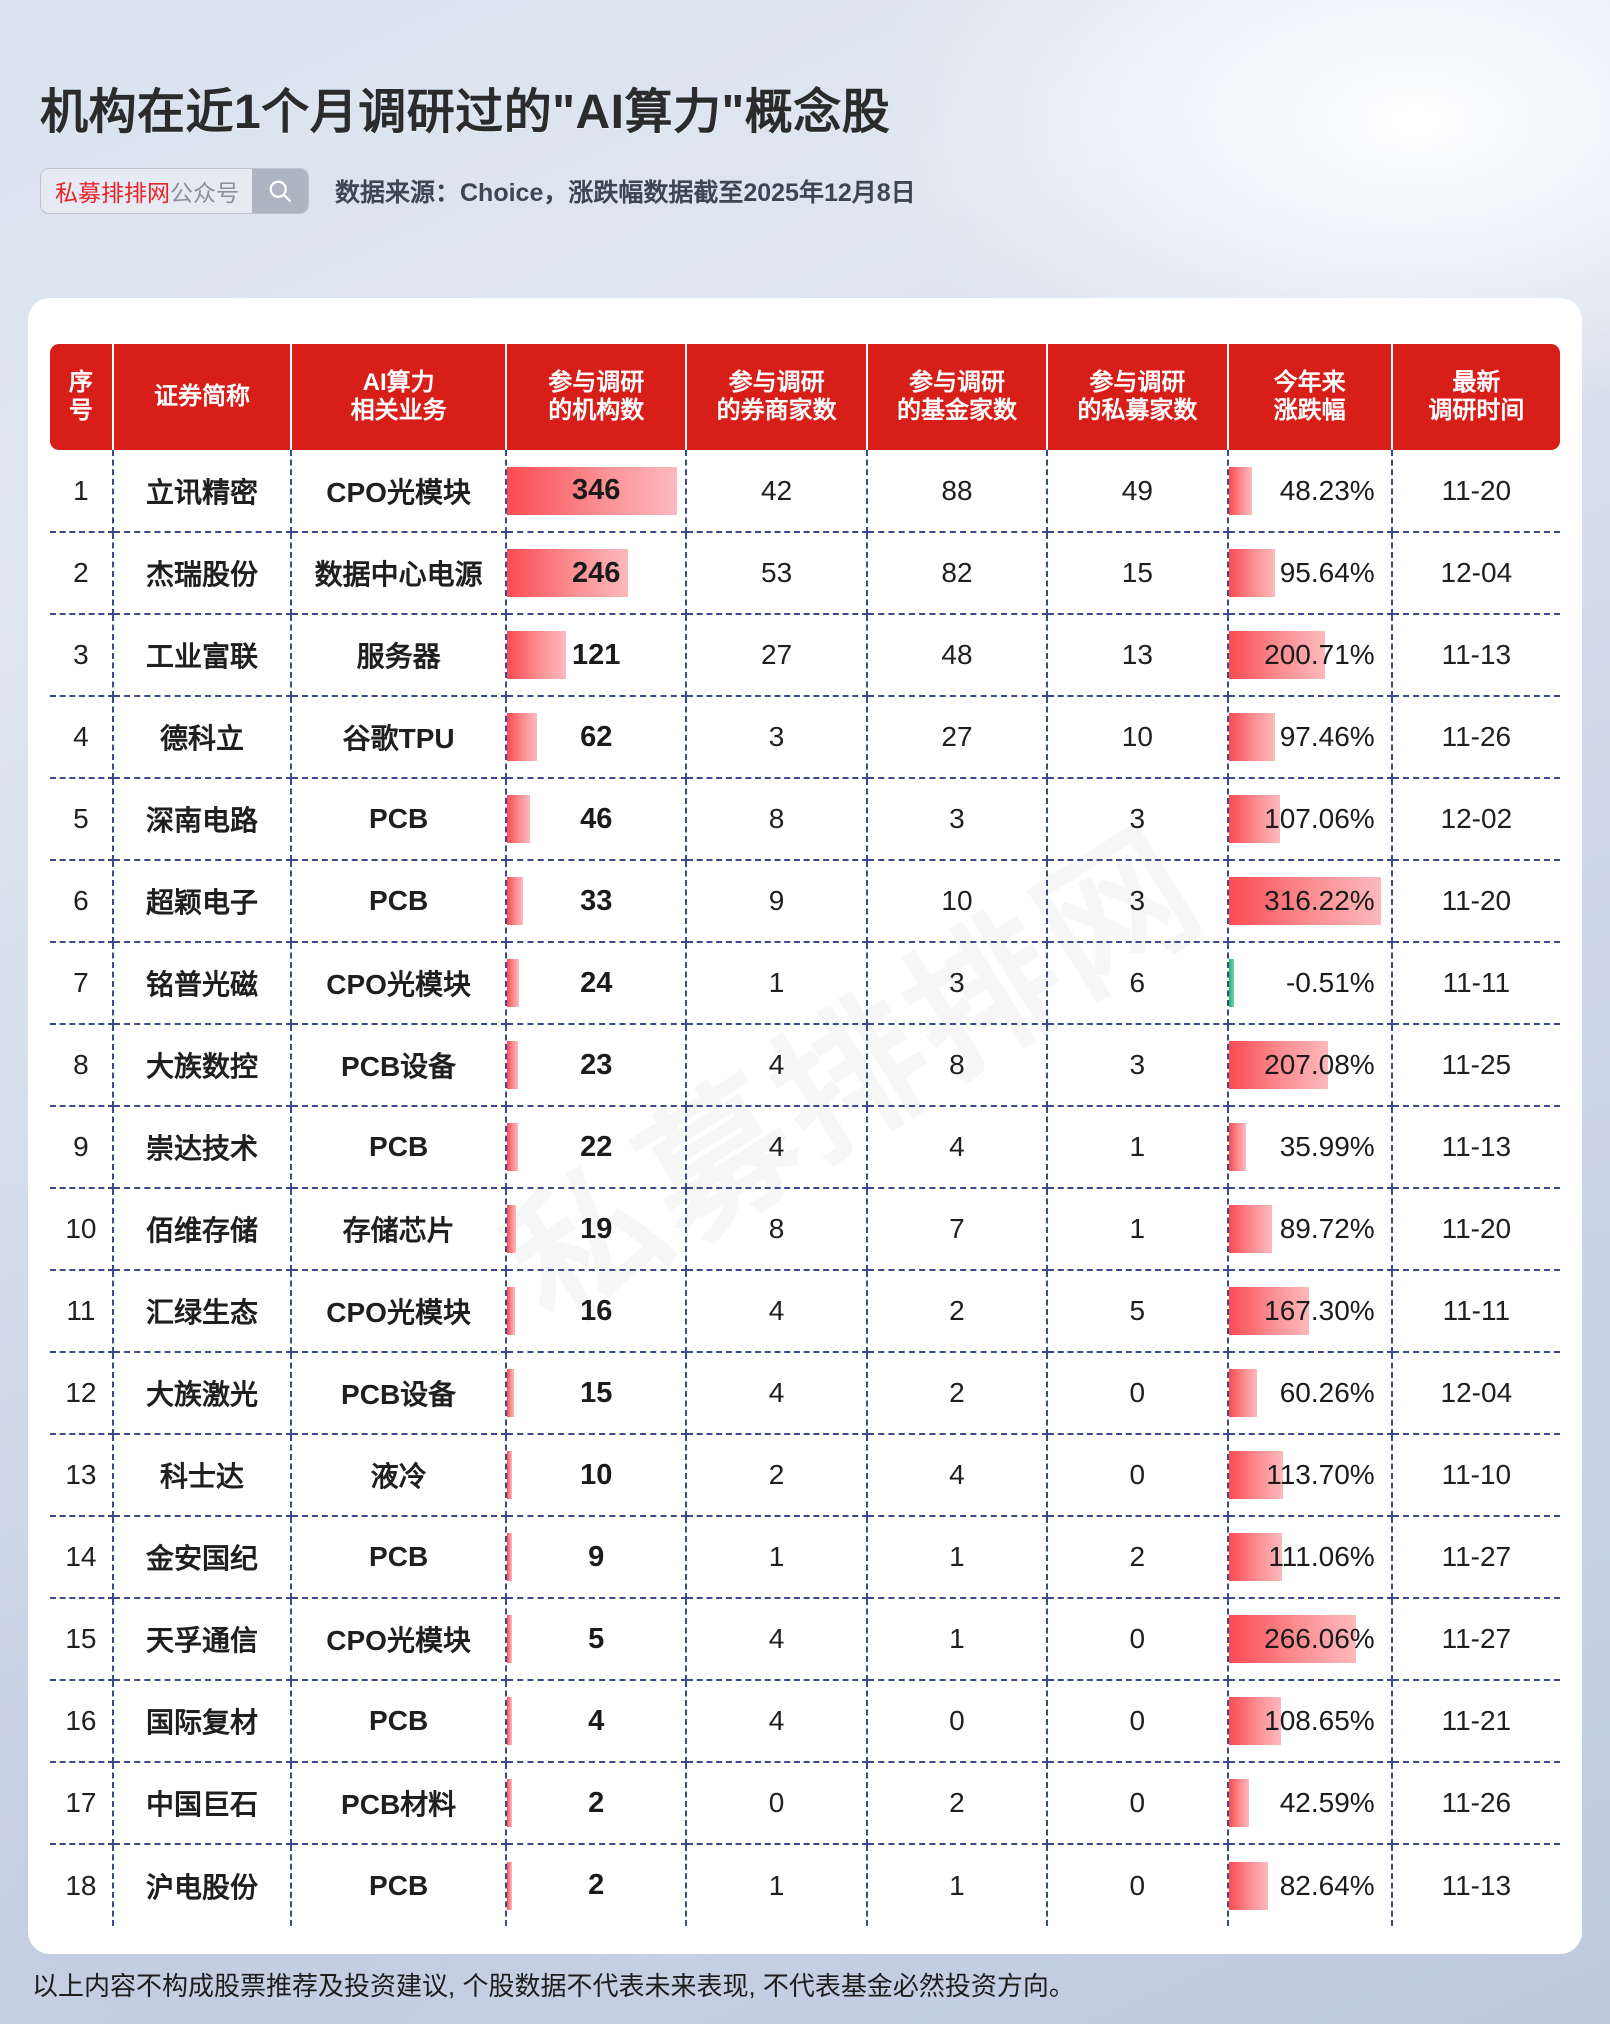  Describe the element at coordinates (174, 191) in the screenshot. I see `brand-badge: 私募排排网 公众号` at that location.